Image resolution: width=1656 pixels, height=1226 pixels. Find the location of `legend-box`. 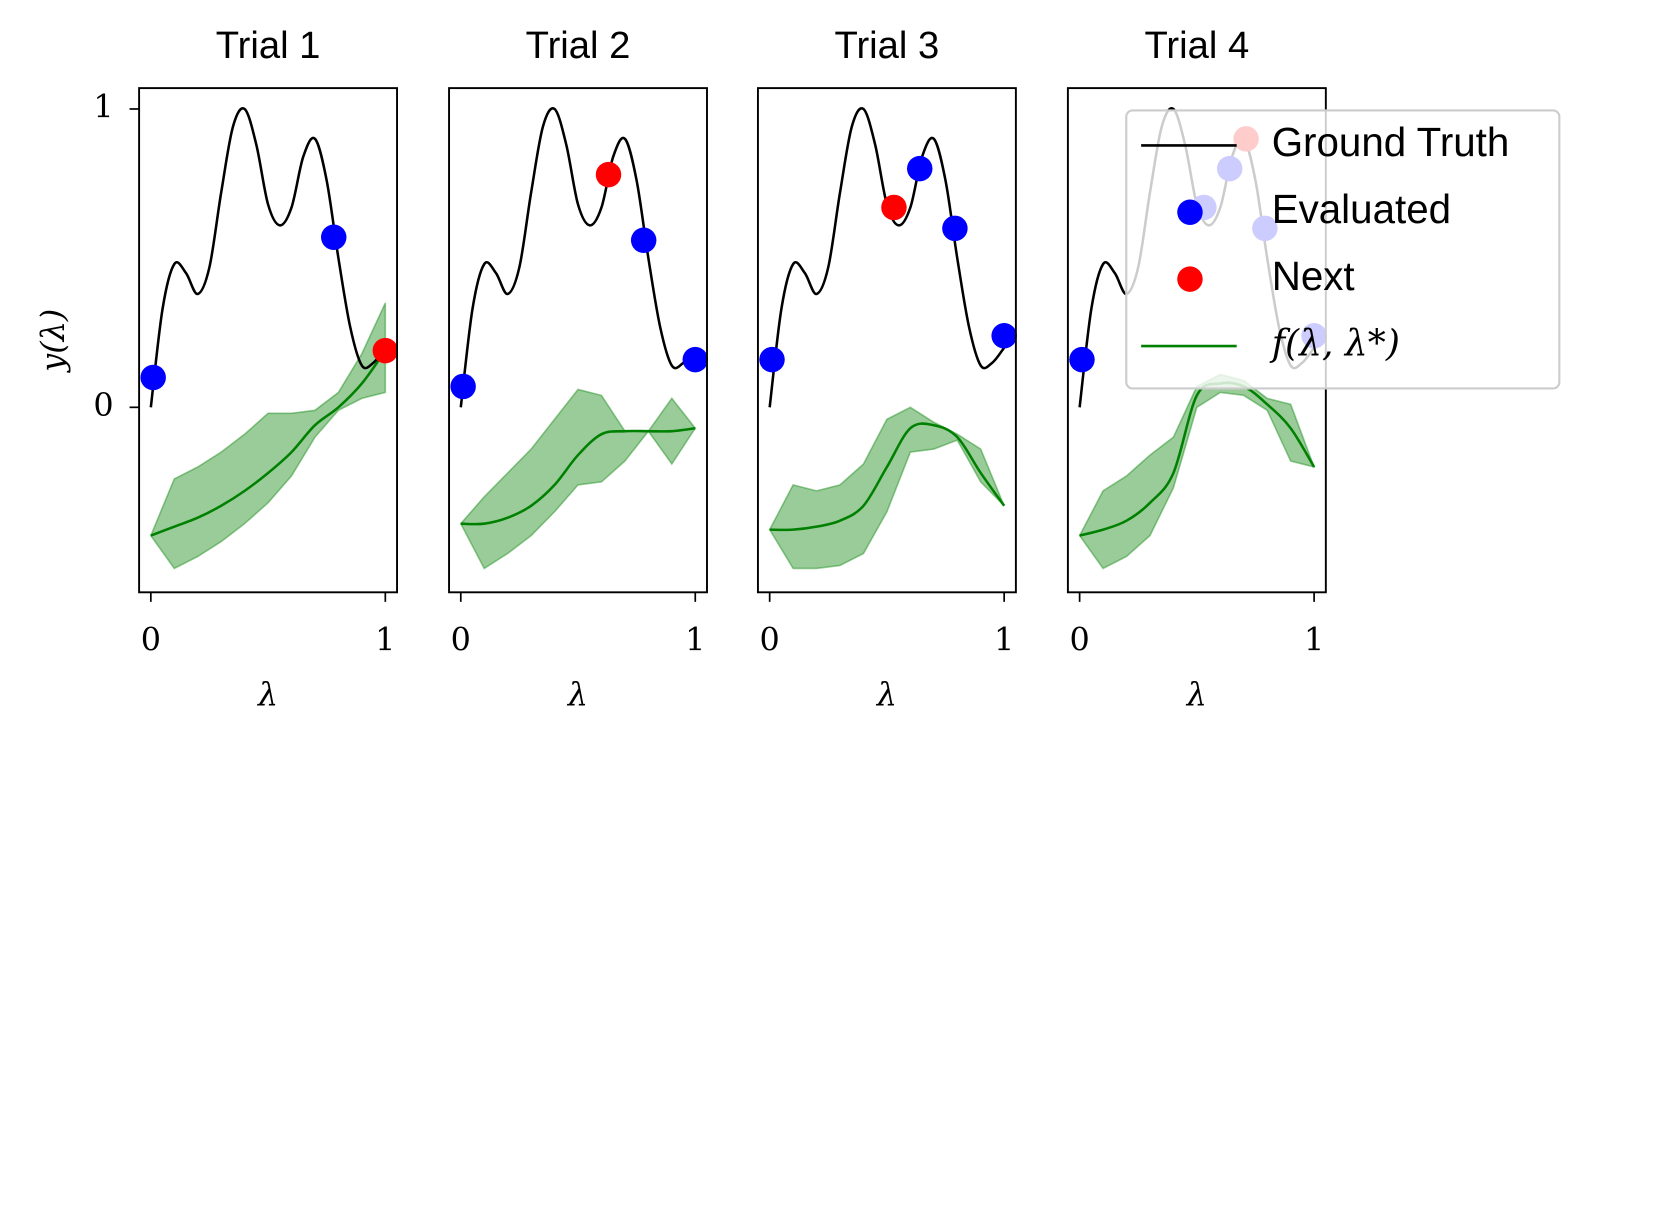

legend-box is located at coordinates (1343, 249).